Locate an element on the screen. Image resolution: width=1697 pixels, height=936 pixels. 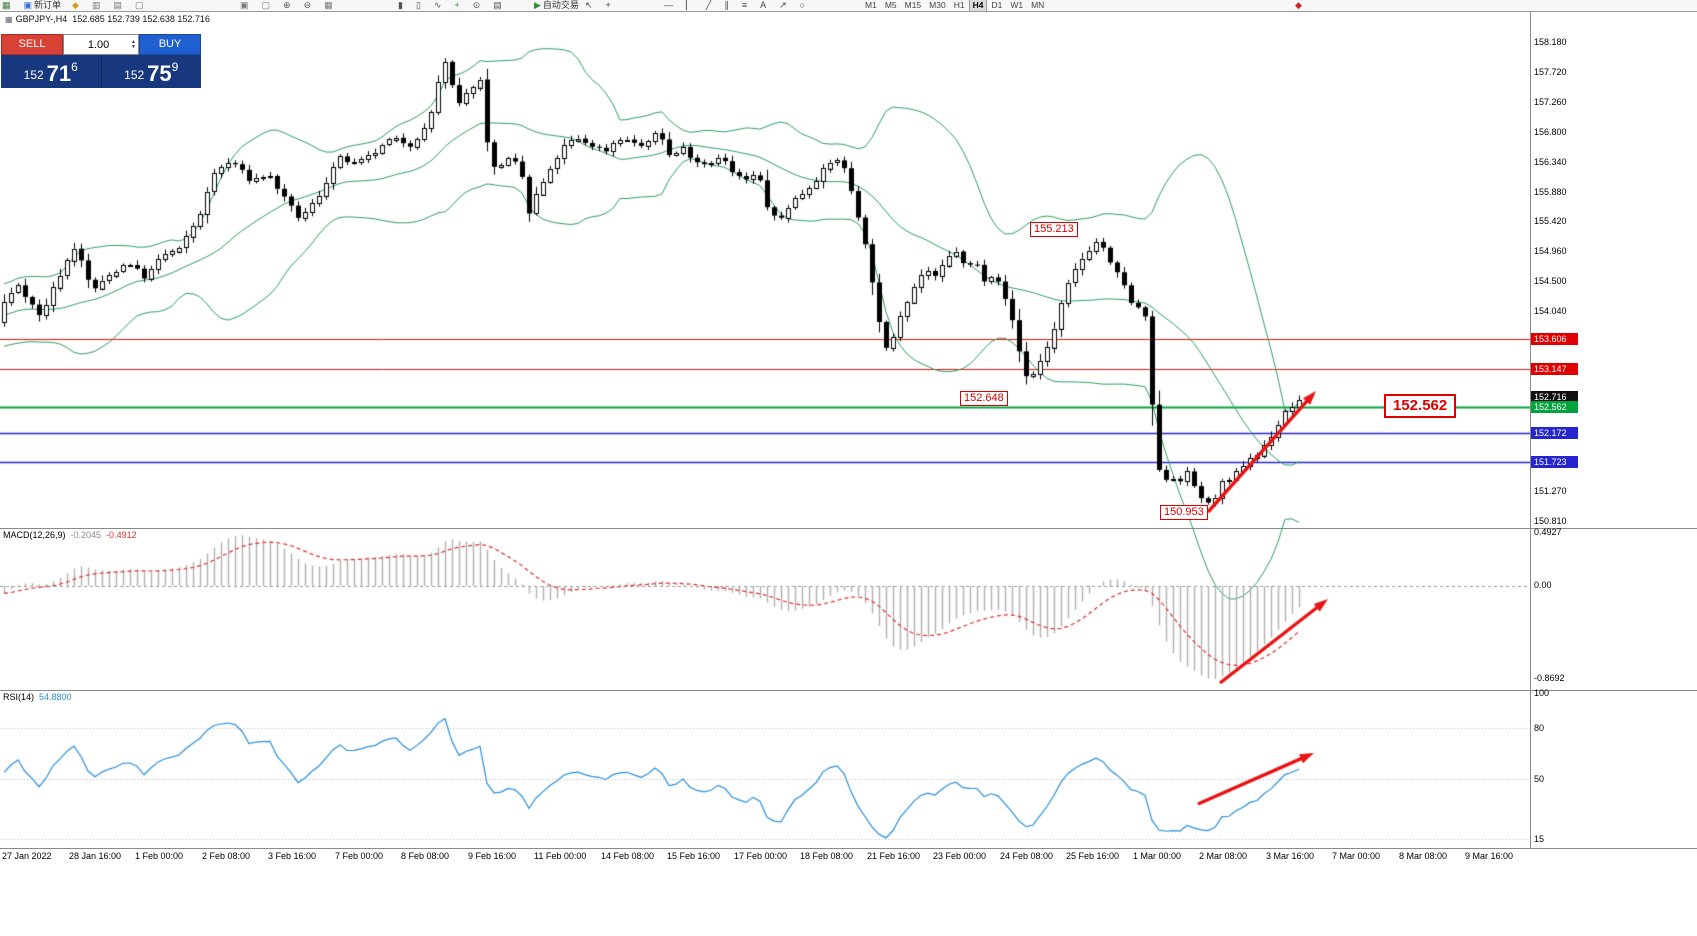
timeframe-d1: D1 is located at coordinates (997, 5).